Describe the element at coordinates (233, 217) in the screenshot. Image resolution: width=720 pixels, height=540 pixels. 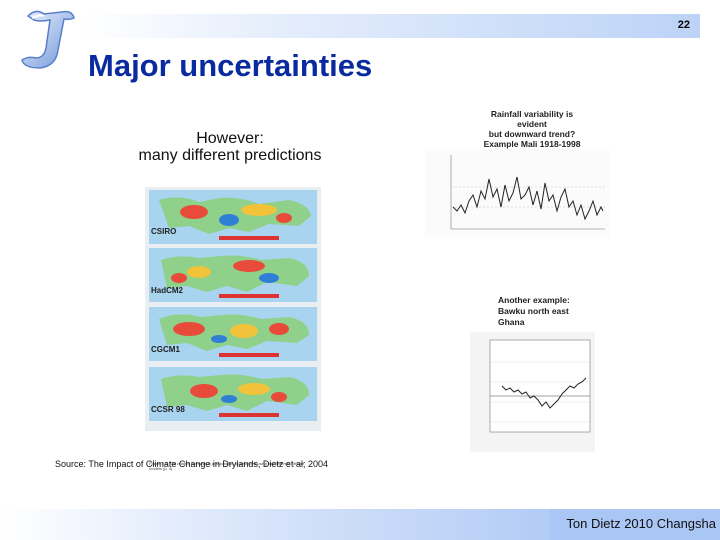
I see `map-csiro` at that location.